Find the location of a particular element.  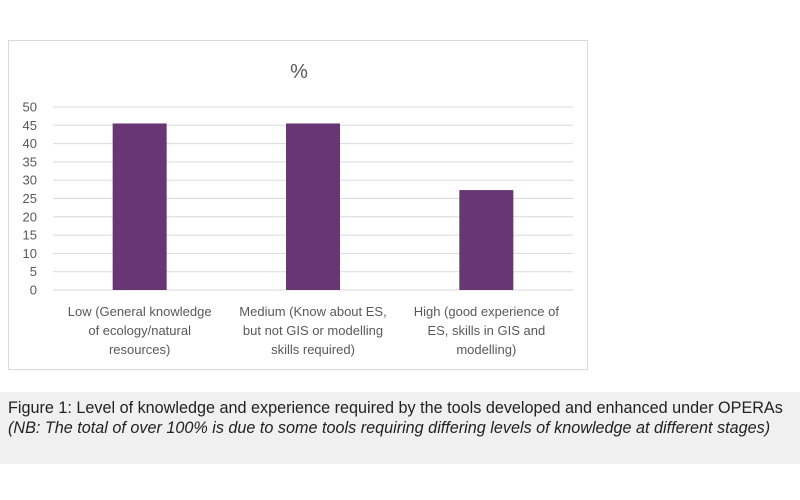

x-category-label: but not GIS or modelling is located at coordinates (313, 330).